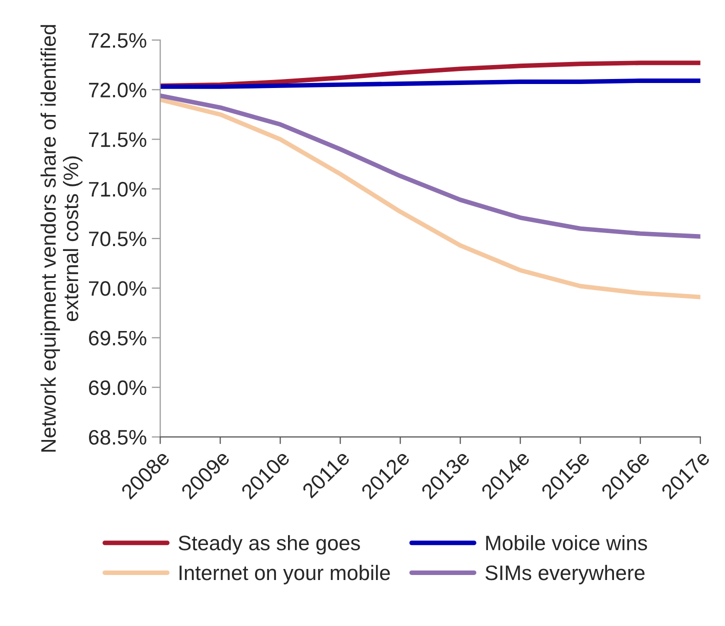 The image size is (725, 626). Describe the element at coordinates (117, 189) in the screenshot. I see `y-tick-label: 71.0%` at that location.